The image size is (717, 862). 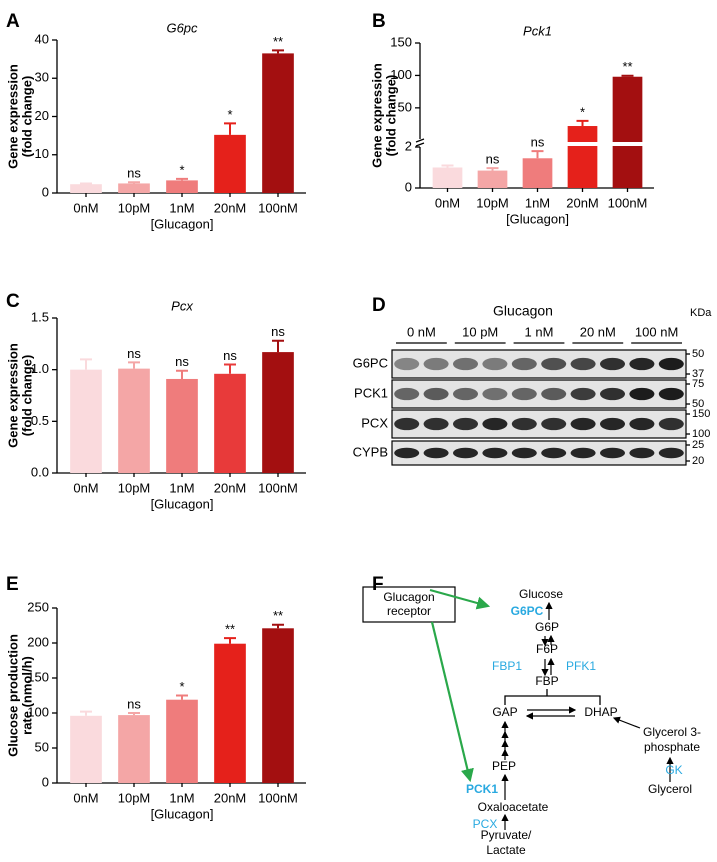 I want to click on metabolite: Pyruvate/, so click(x=506, y=835).